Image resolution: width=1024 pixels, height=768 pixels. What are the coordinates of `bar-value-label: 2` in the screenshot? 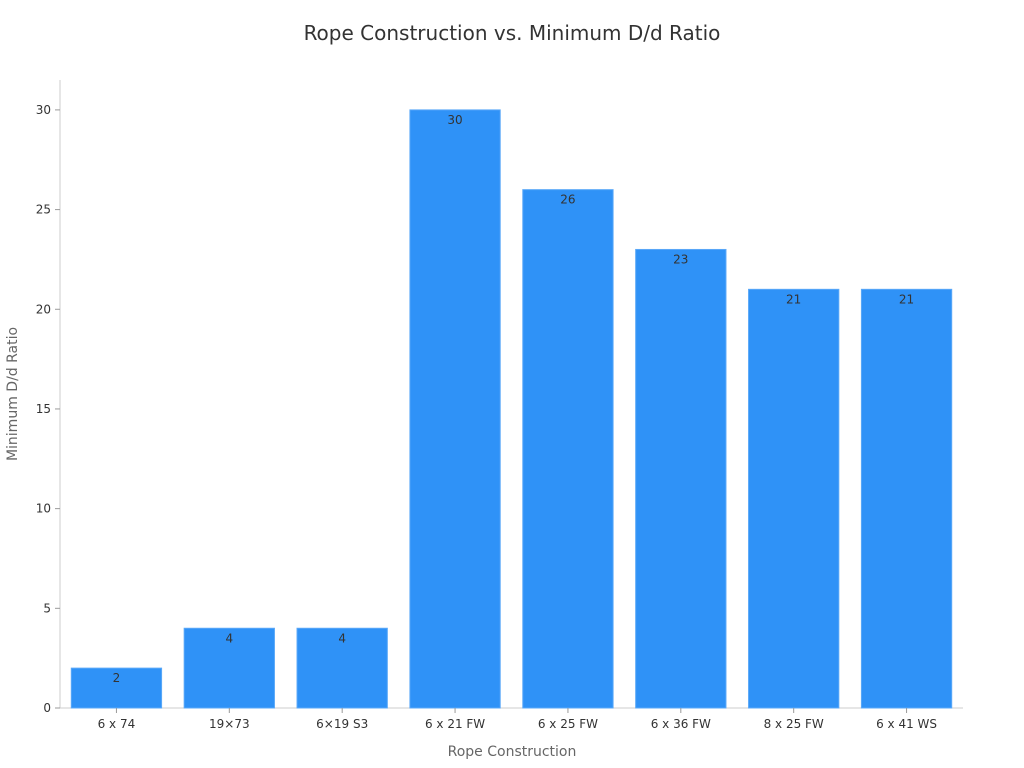 It's located at (117, 678).